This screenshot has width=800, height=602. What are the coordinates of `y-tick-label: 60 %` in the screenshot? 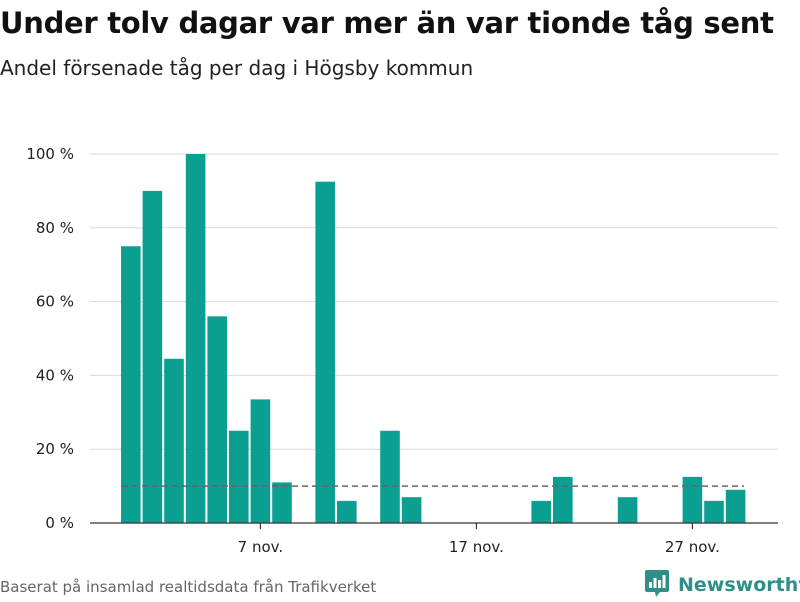 It's located at (55, 302).